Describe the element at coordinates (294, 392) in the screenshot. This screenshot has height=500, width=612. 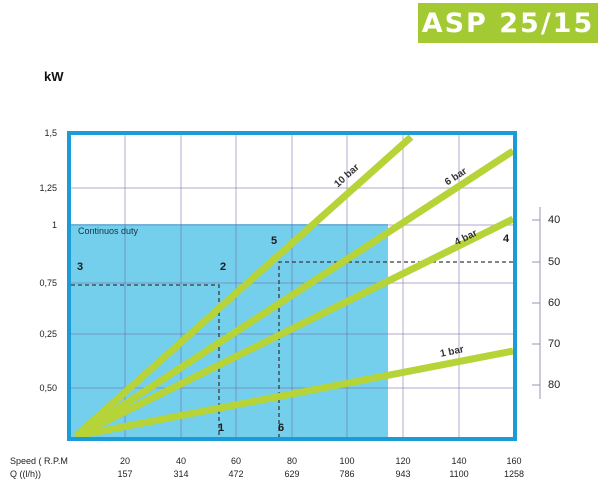
I see `curve-1bar` at that location.